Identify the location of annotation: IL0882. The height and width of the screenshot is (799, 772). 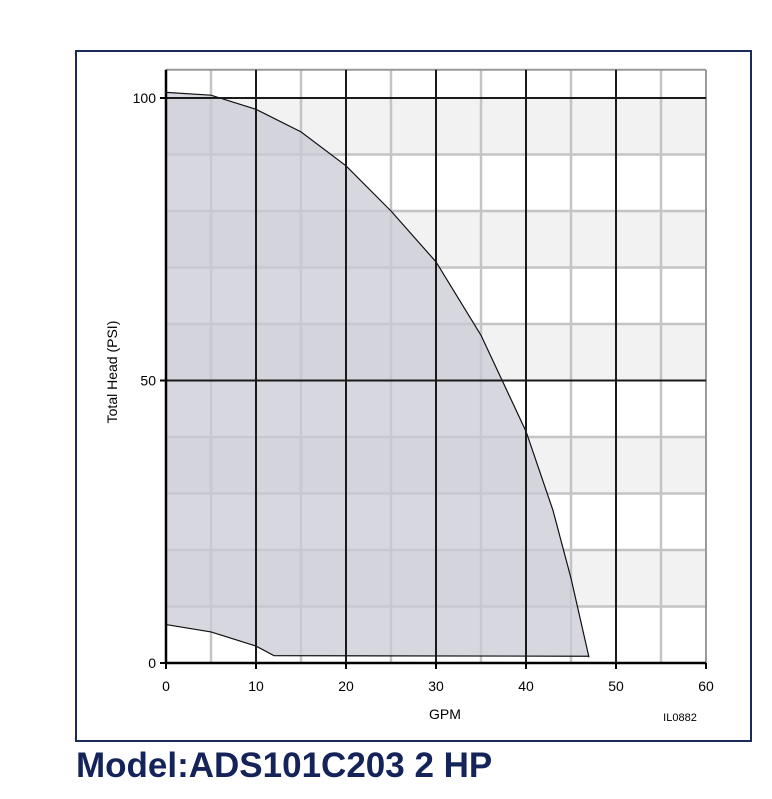
(680, 718).